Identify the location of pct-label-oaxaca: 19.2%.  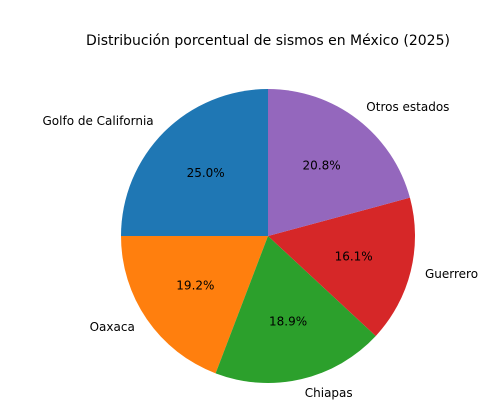
(195, 286).